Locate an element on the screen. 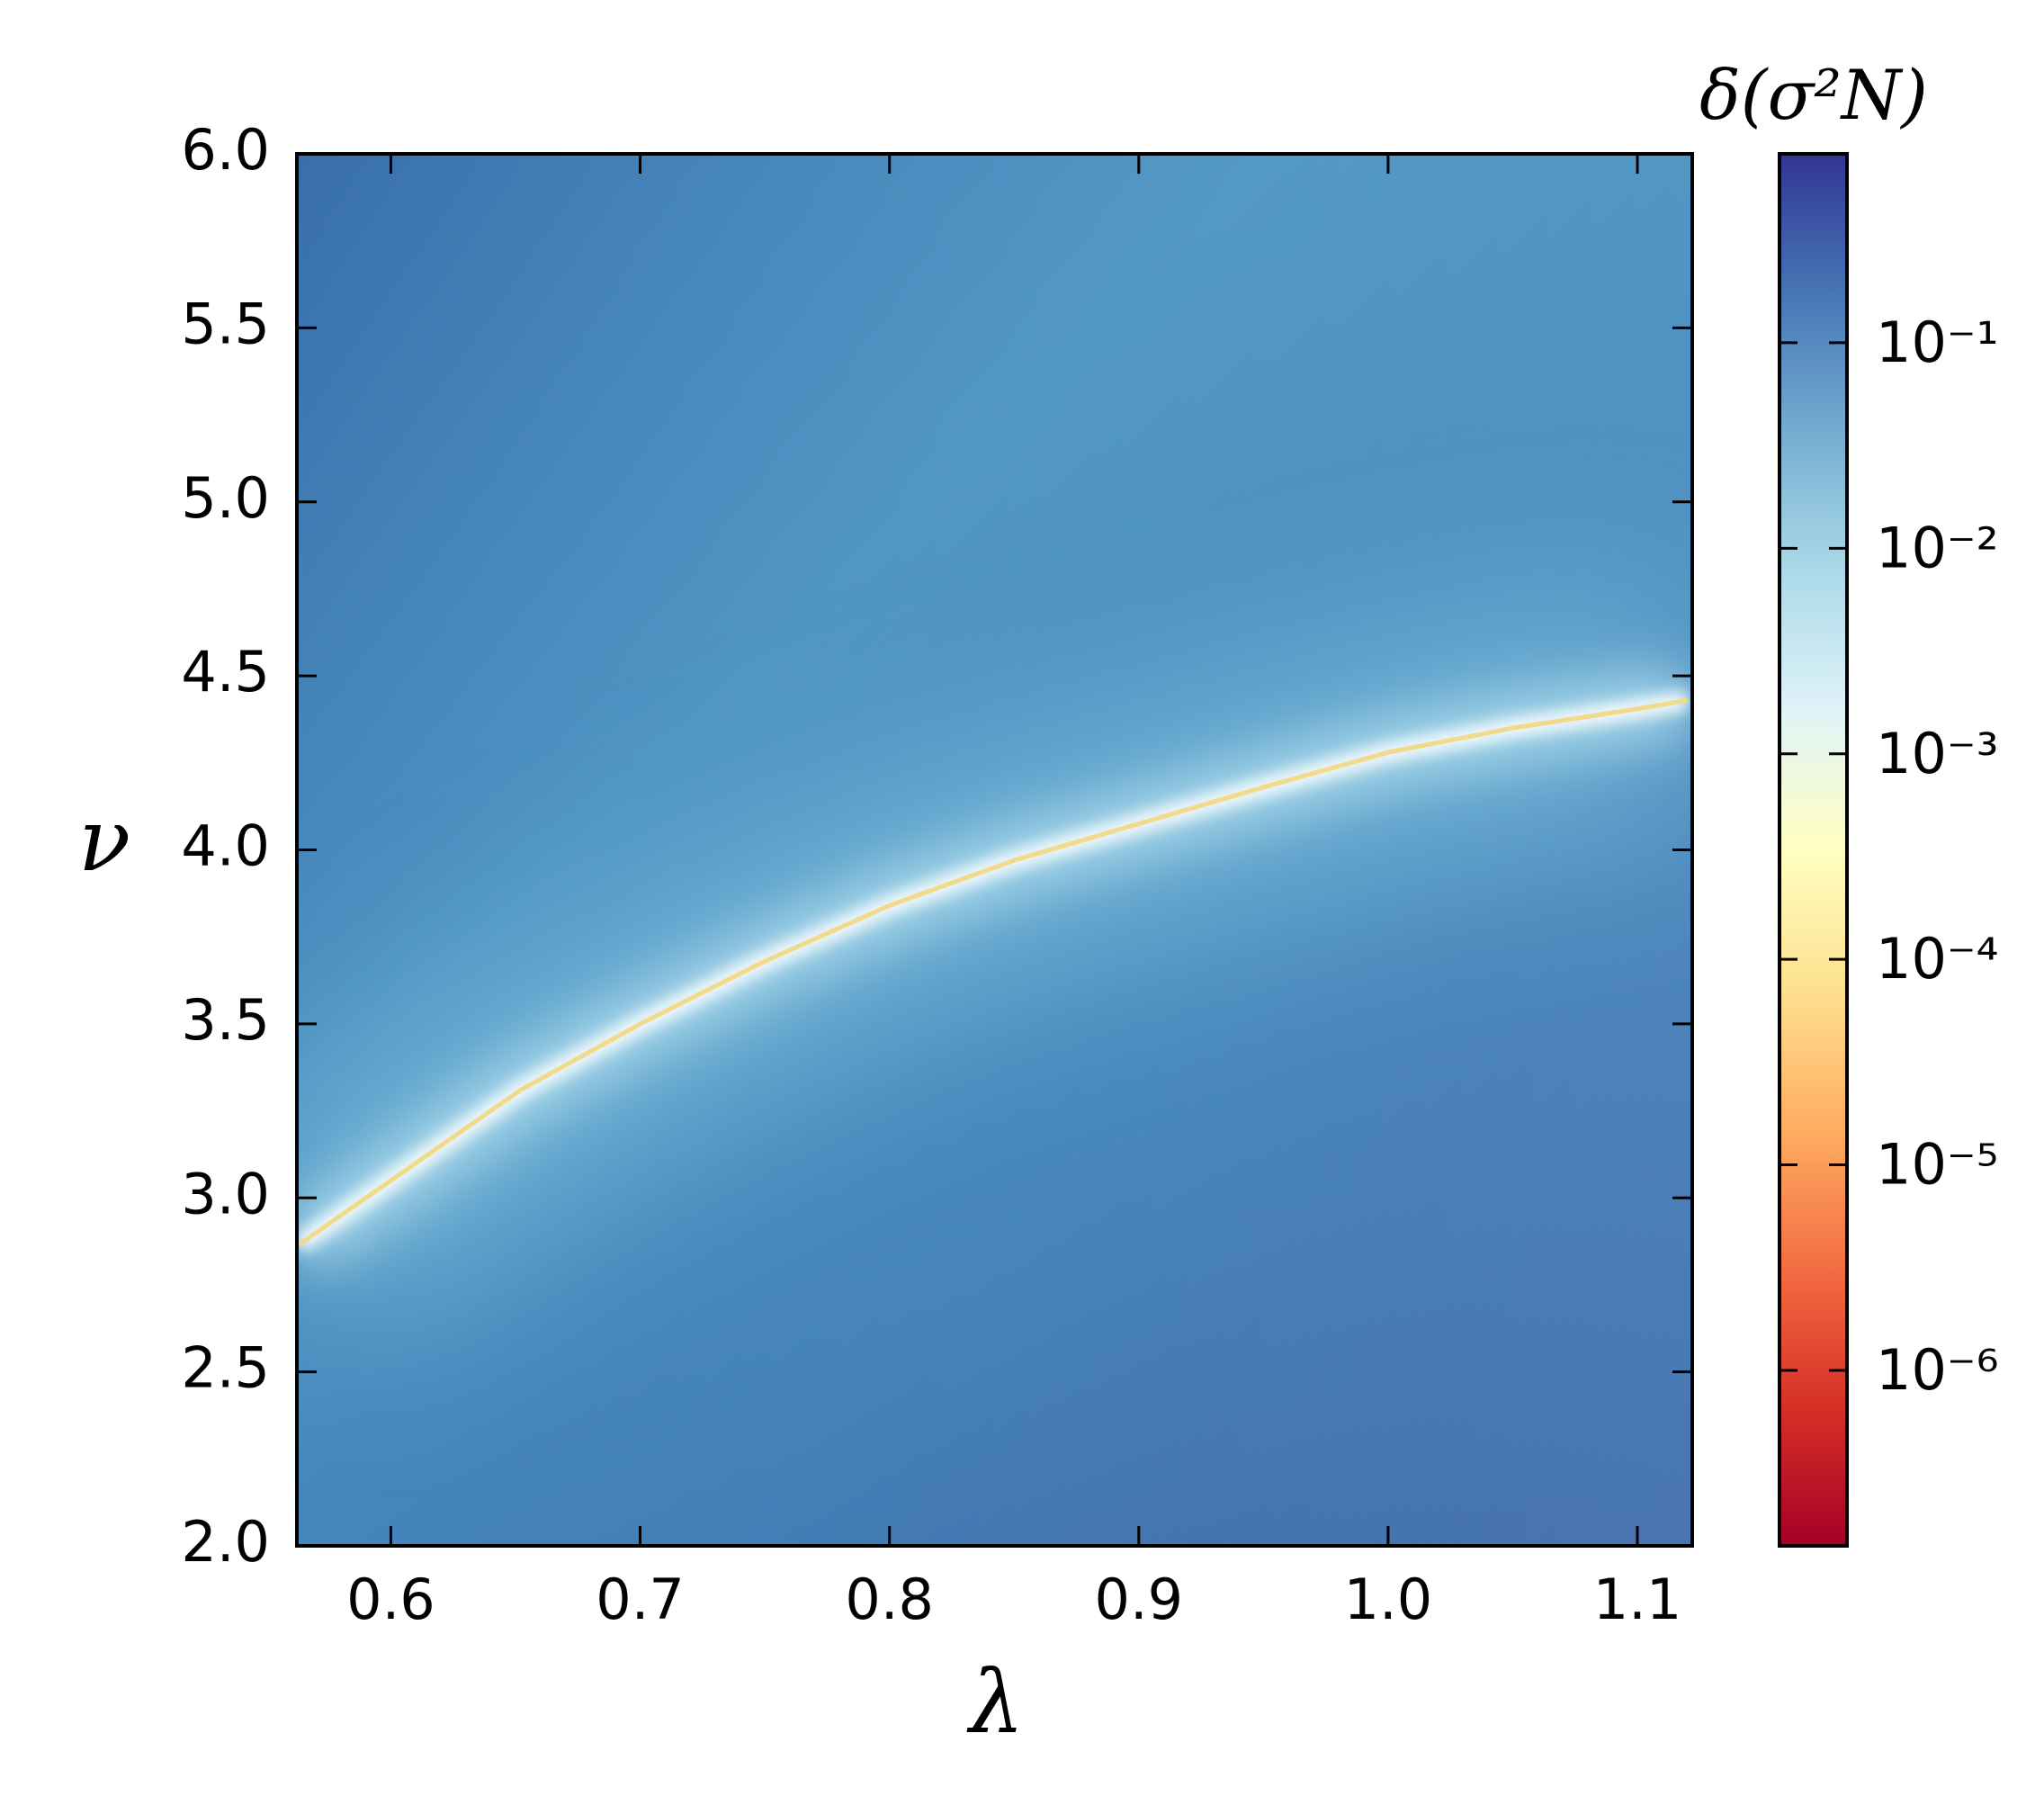 This screenshot has height=1805, width=2044. y-tick-label: 3.0 is located at coordinates (225, 1193).